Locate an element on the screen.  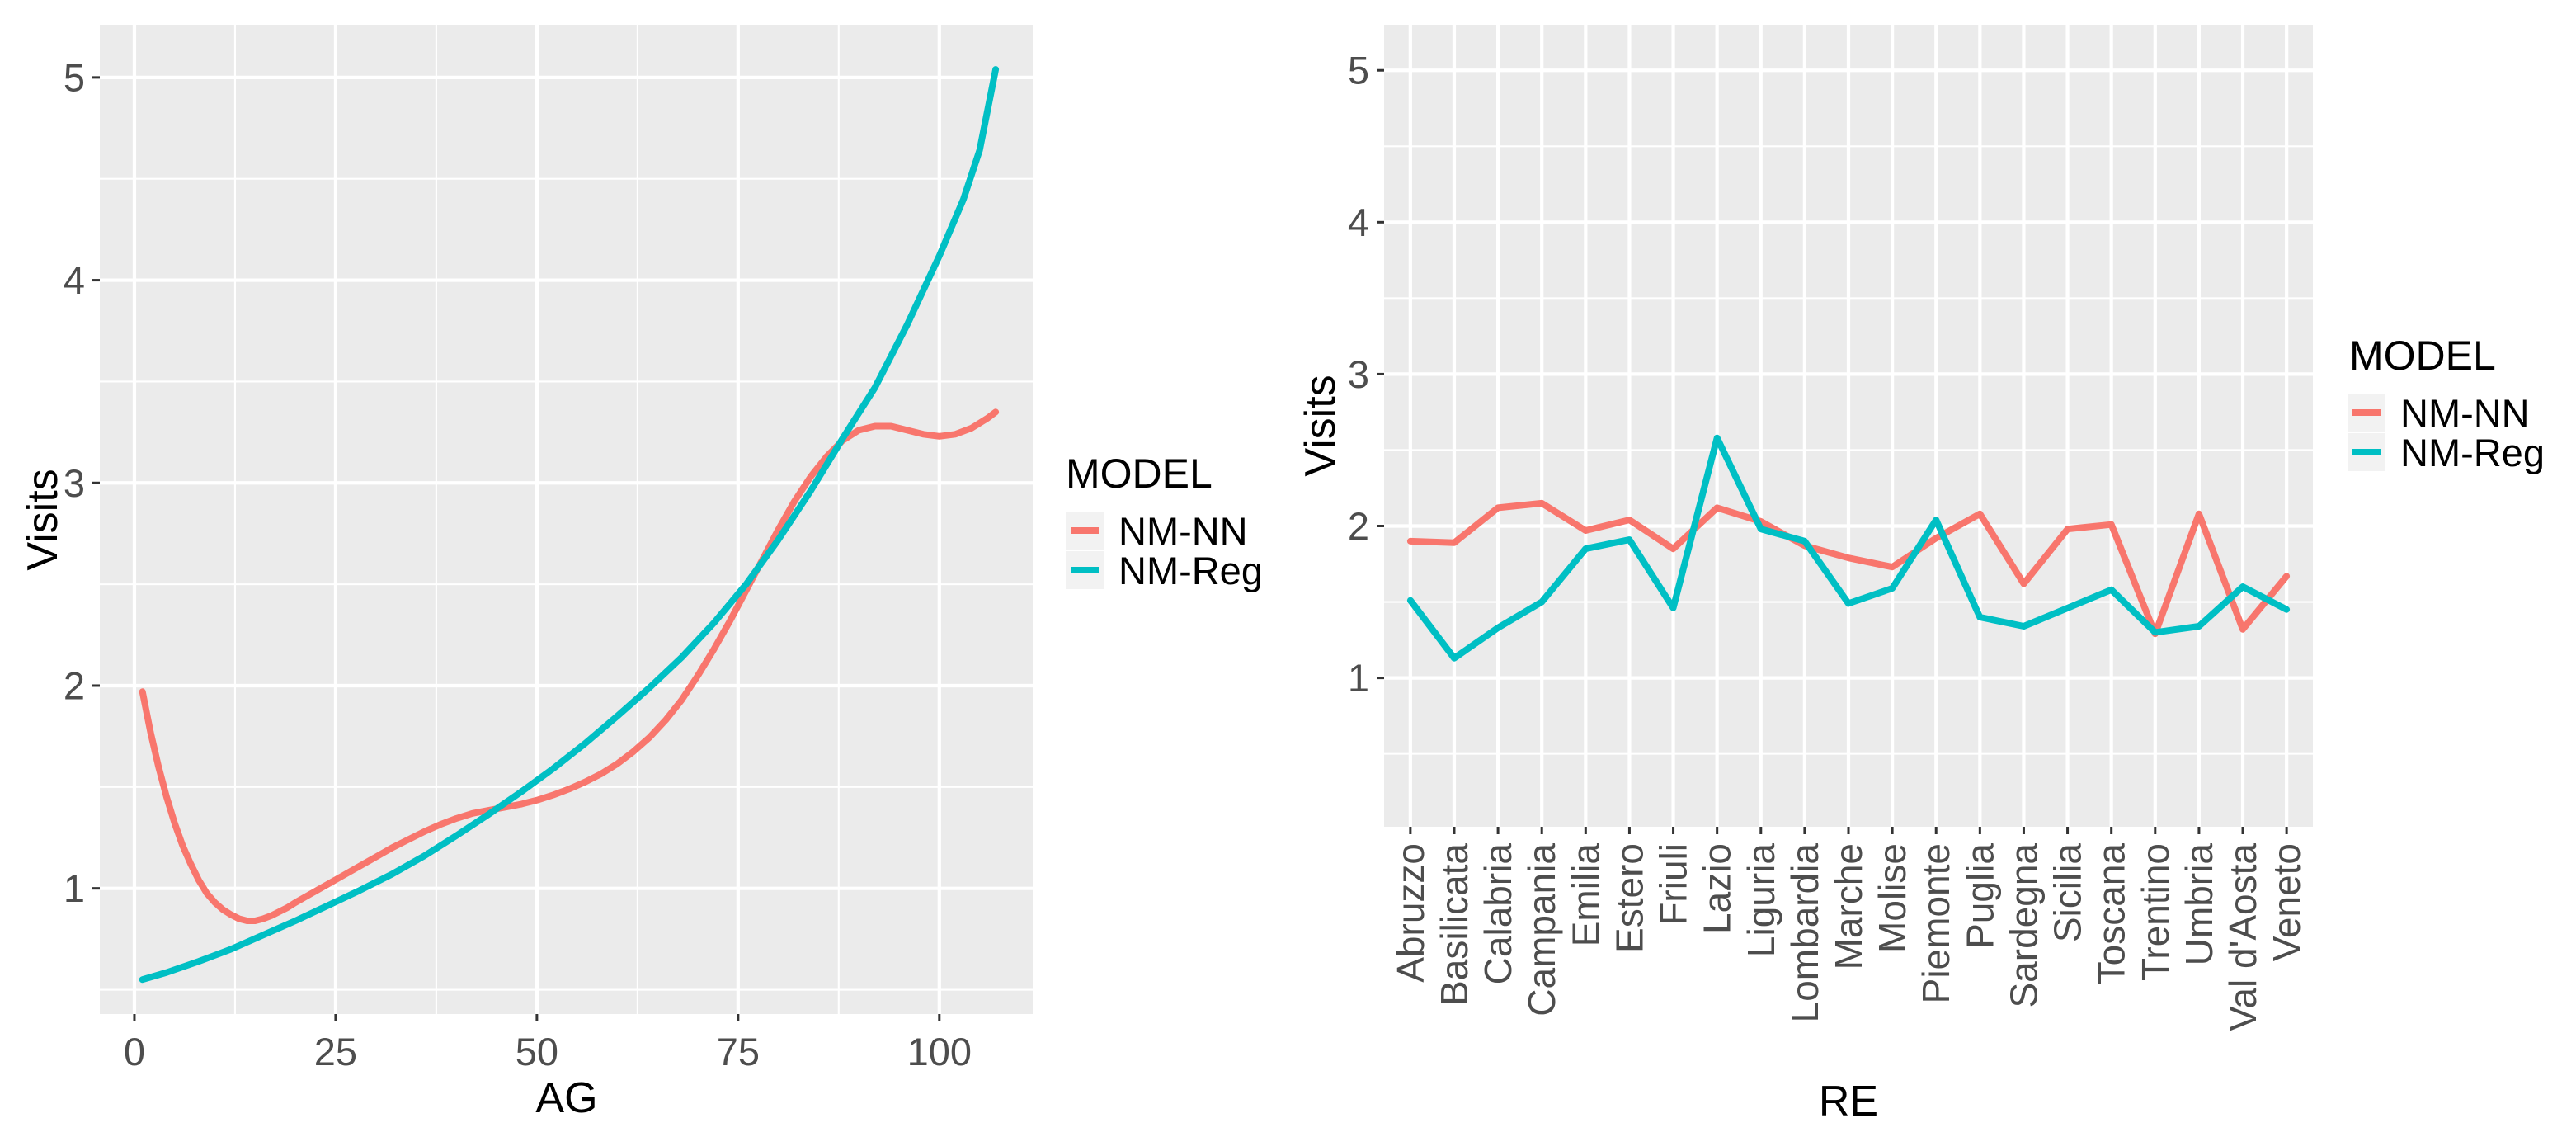
left-legend: MODEL NM-NN NM-Reg is located at coordinates (1164, 521).